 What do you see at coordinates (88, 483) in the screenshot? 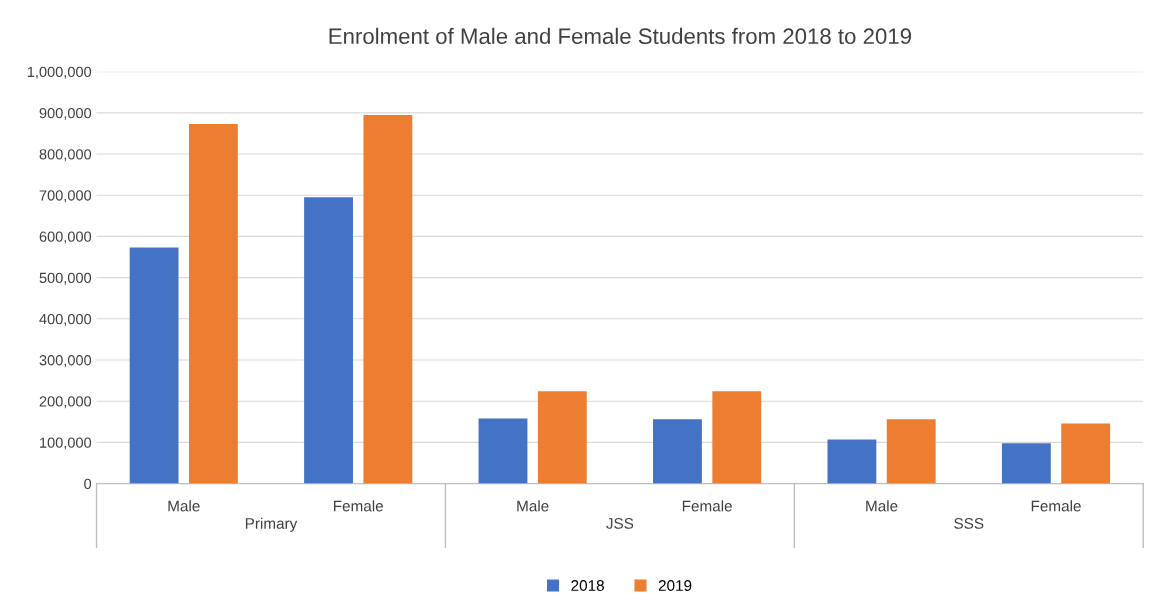
I see `y-tick-label: 0` at bounding box center [88, 483].